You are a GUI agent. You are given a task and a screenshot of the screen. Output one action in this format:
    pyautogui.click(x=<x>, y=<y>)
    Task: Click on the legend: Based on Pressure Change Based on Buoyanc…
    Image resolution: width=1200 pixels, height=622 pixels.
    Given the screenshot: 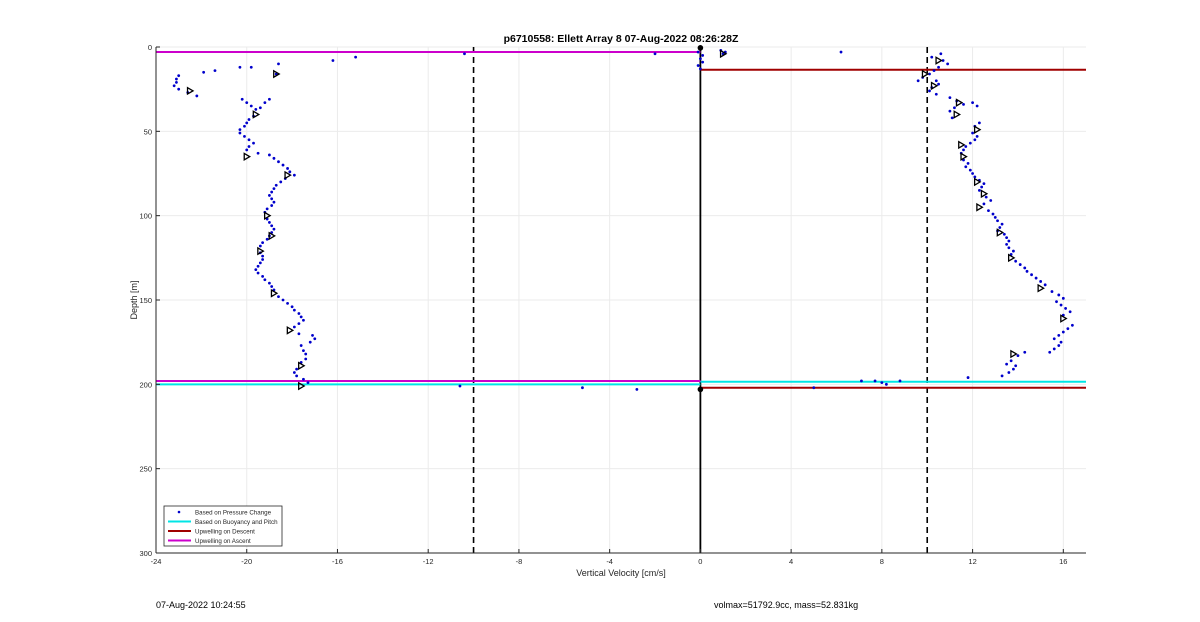 What is the action you would take?
    pyautogui.click(x=223, y=526)
    